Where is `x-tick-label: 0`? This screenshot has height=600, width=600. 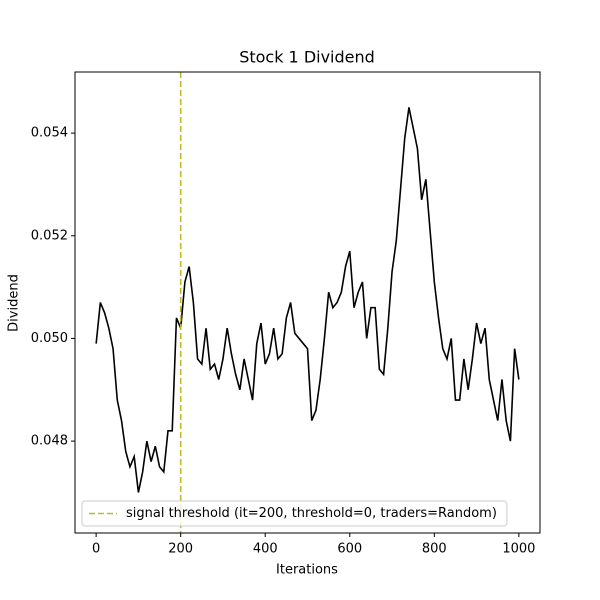
x-tick-label: 0 is located at coordinates (96, 549).